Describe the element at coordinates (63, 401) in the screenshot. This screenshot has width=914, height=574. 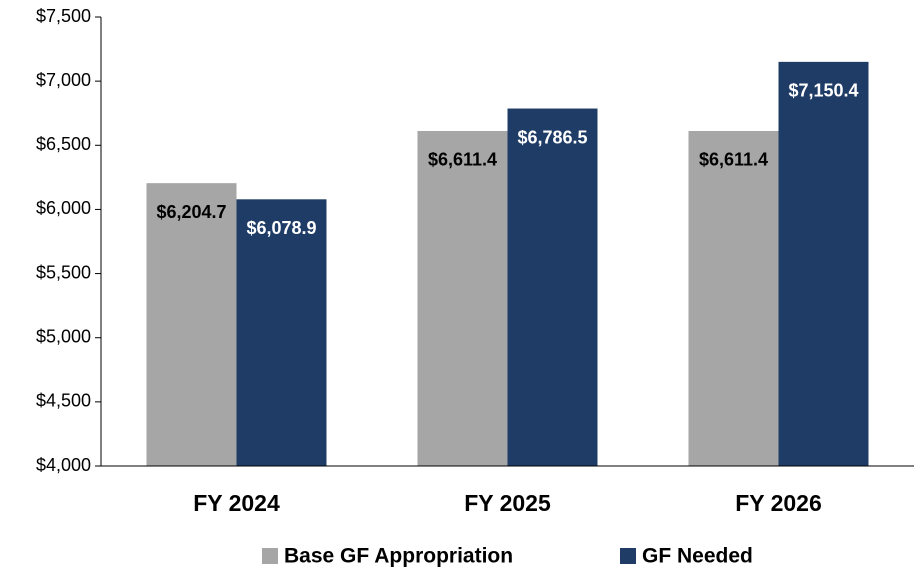
I see `y-tick-label: $4,500` at that location.